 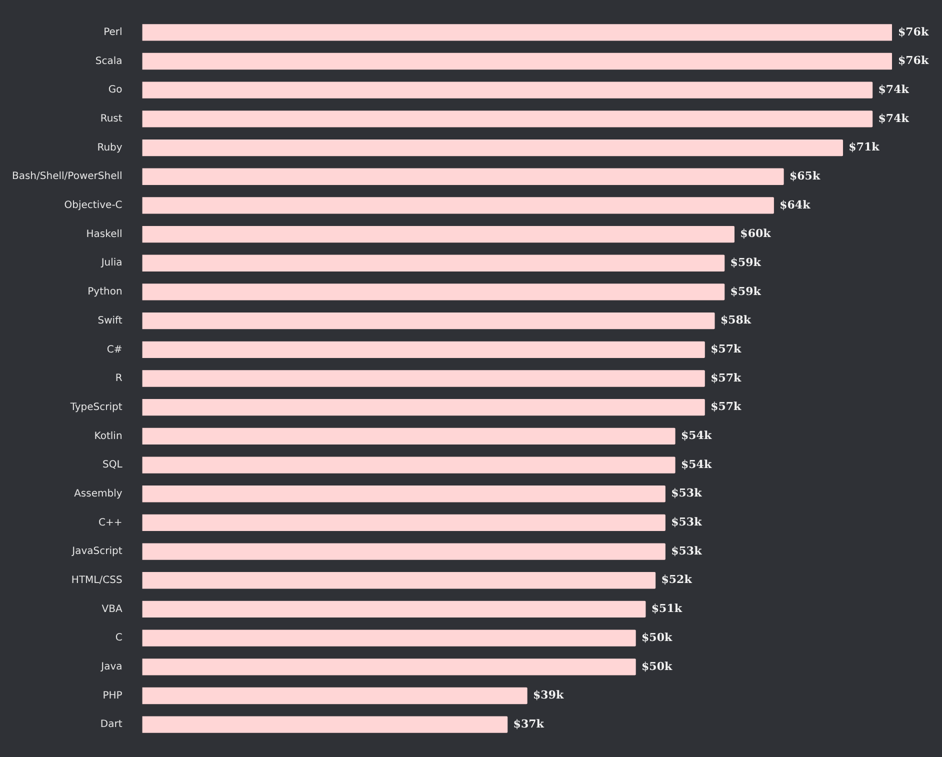 I want to click on y-tick-label: SQL, so click(x=112, y=465).